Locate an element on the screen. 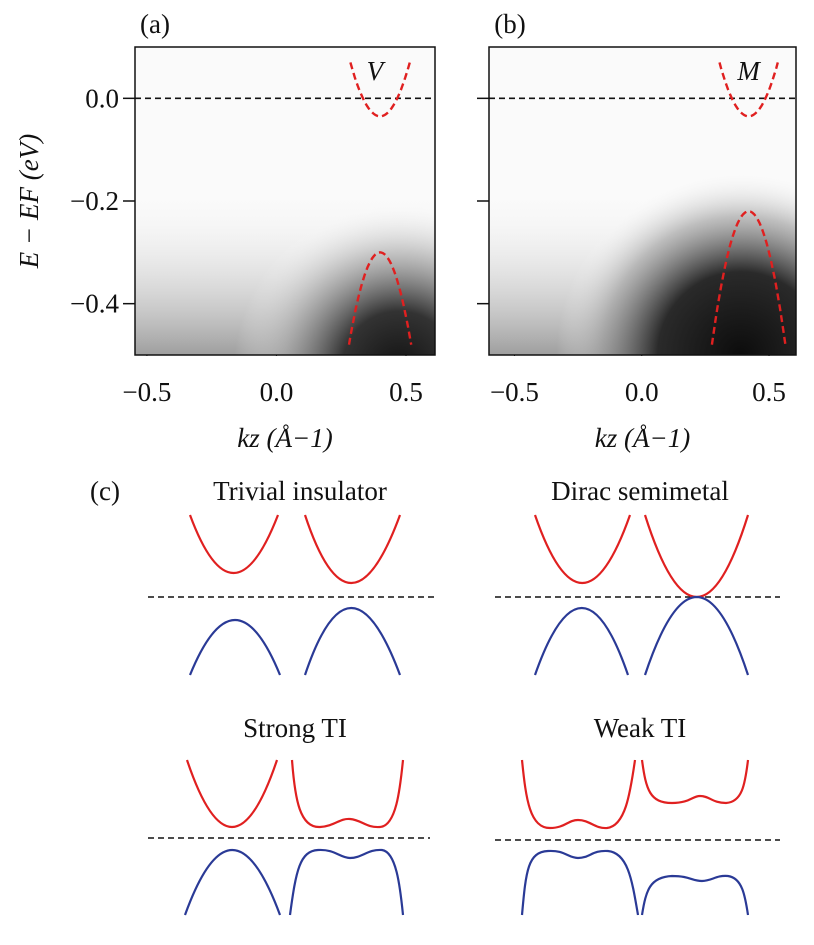 The height and width of the screenshot is (945, 814). diagram-trivial is located at coordinates (291, 595).